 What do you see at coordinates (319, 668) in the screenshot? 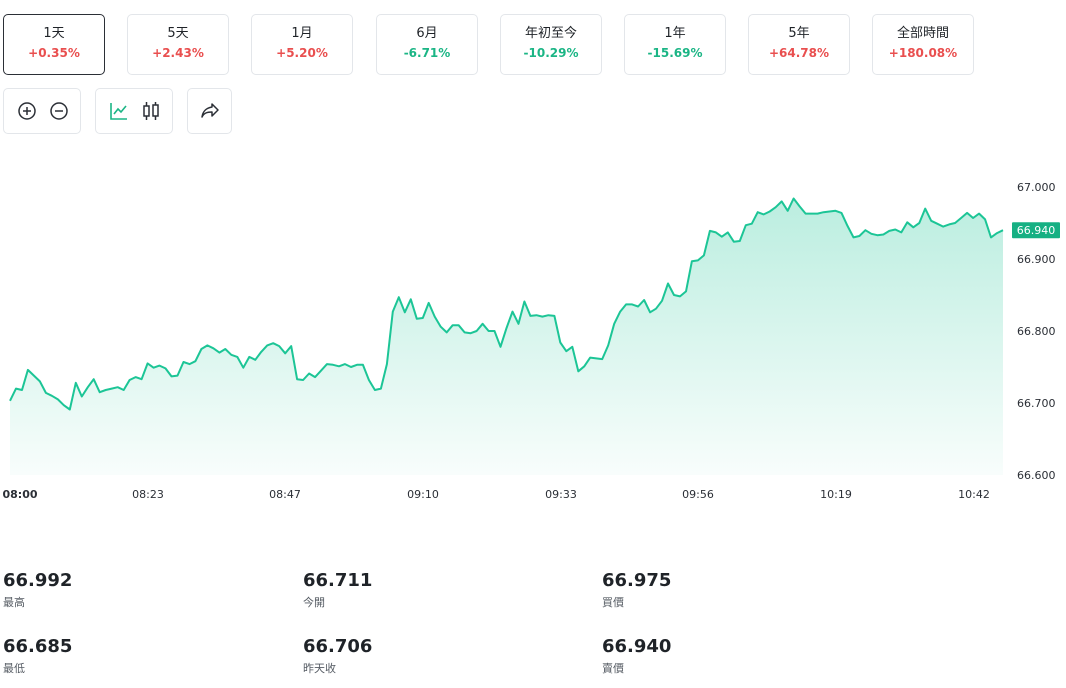
I see `stat-label: 昨天收` at bounding box center [319, 668].